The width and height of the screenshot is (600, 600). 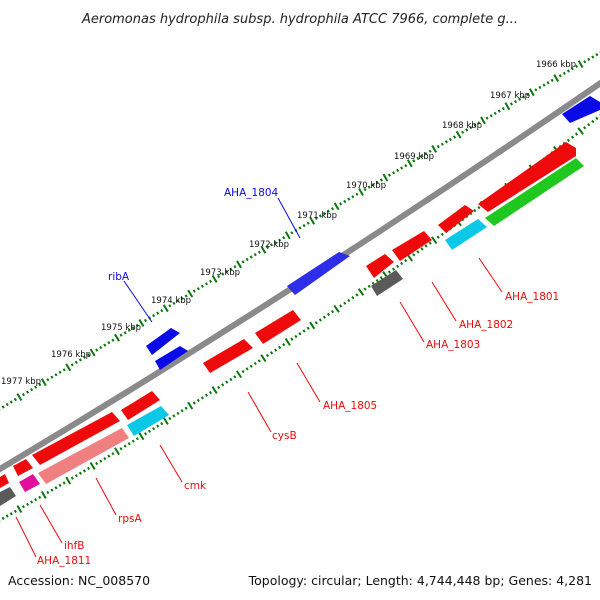 I want to click on gene-feature-cmk-a, so click(x=140, y=405).